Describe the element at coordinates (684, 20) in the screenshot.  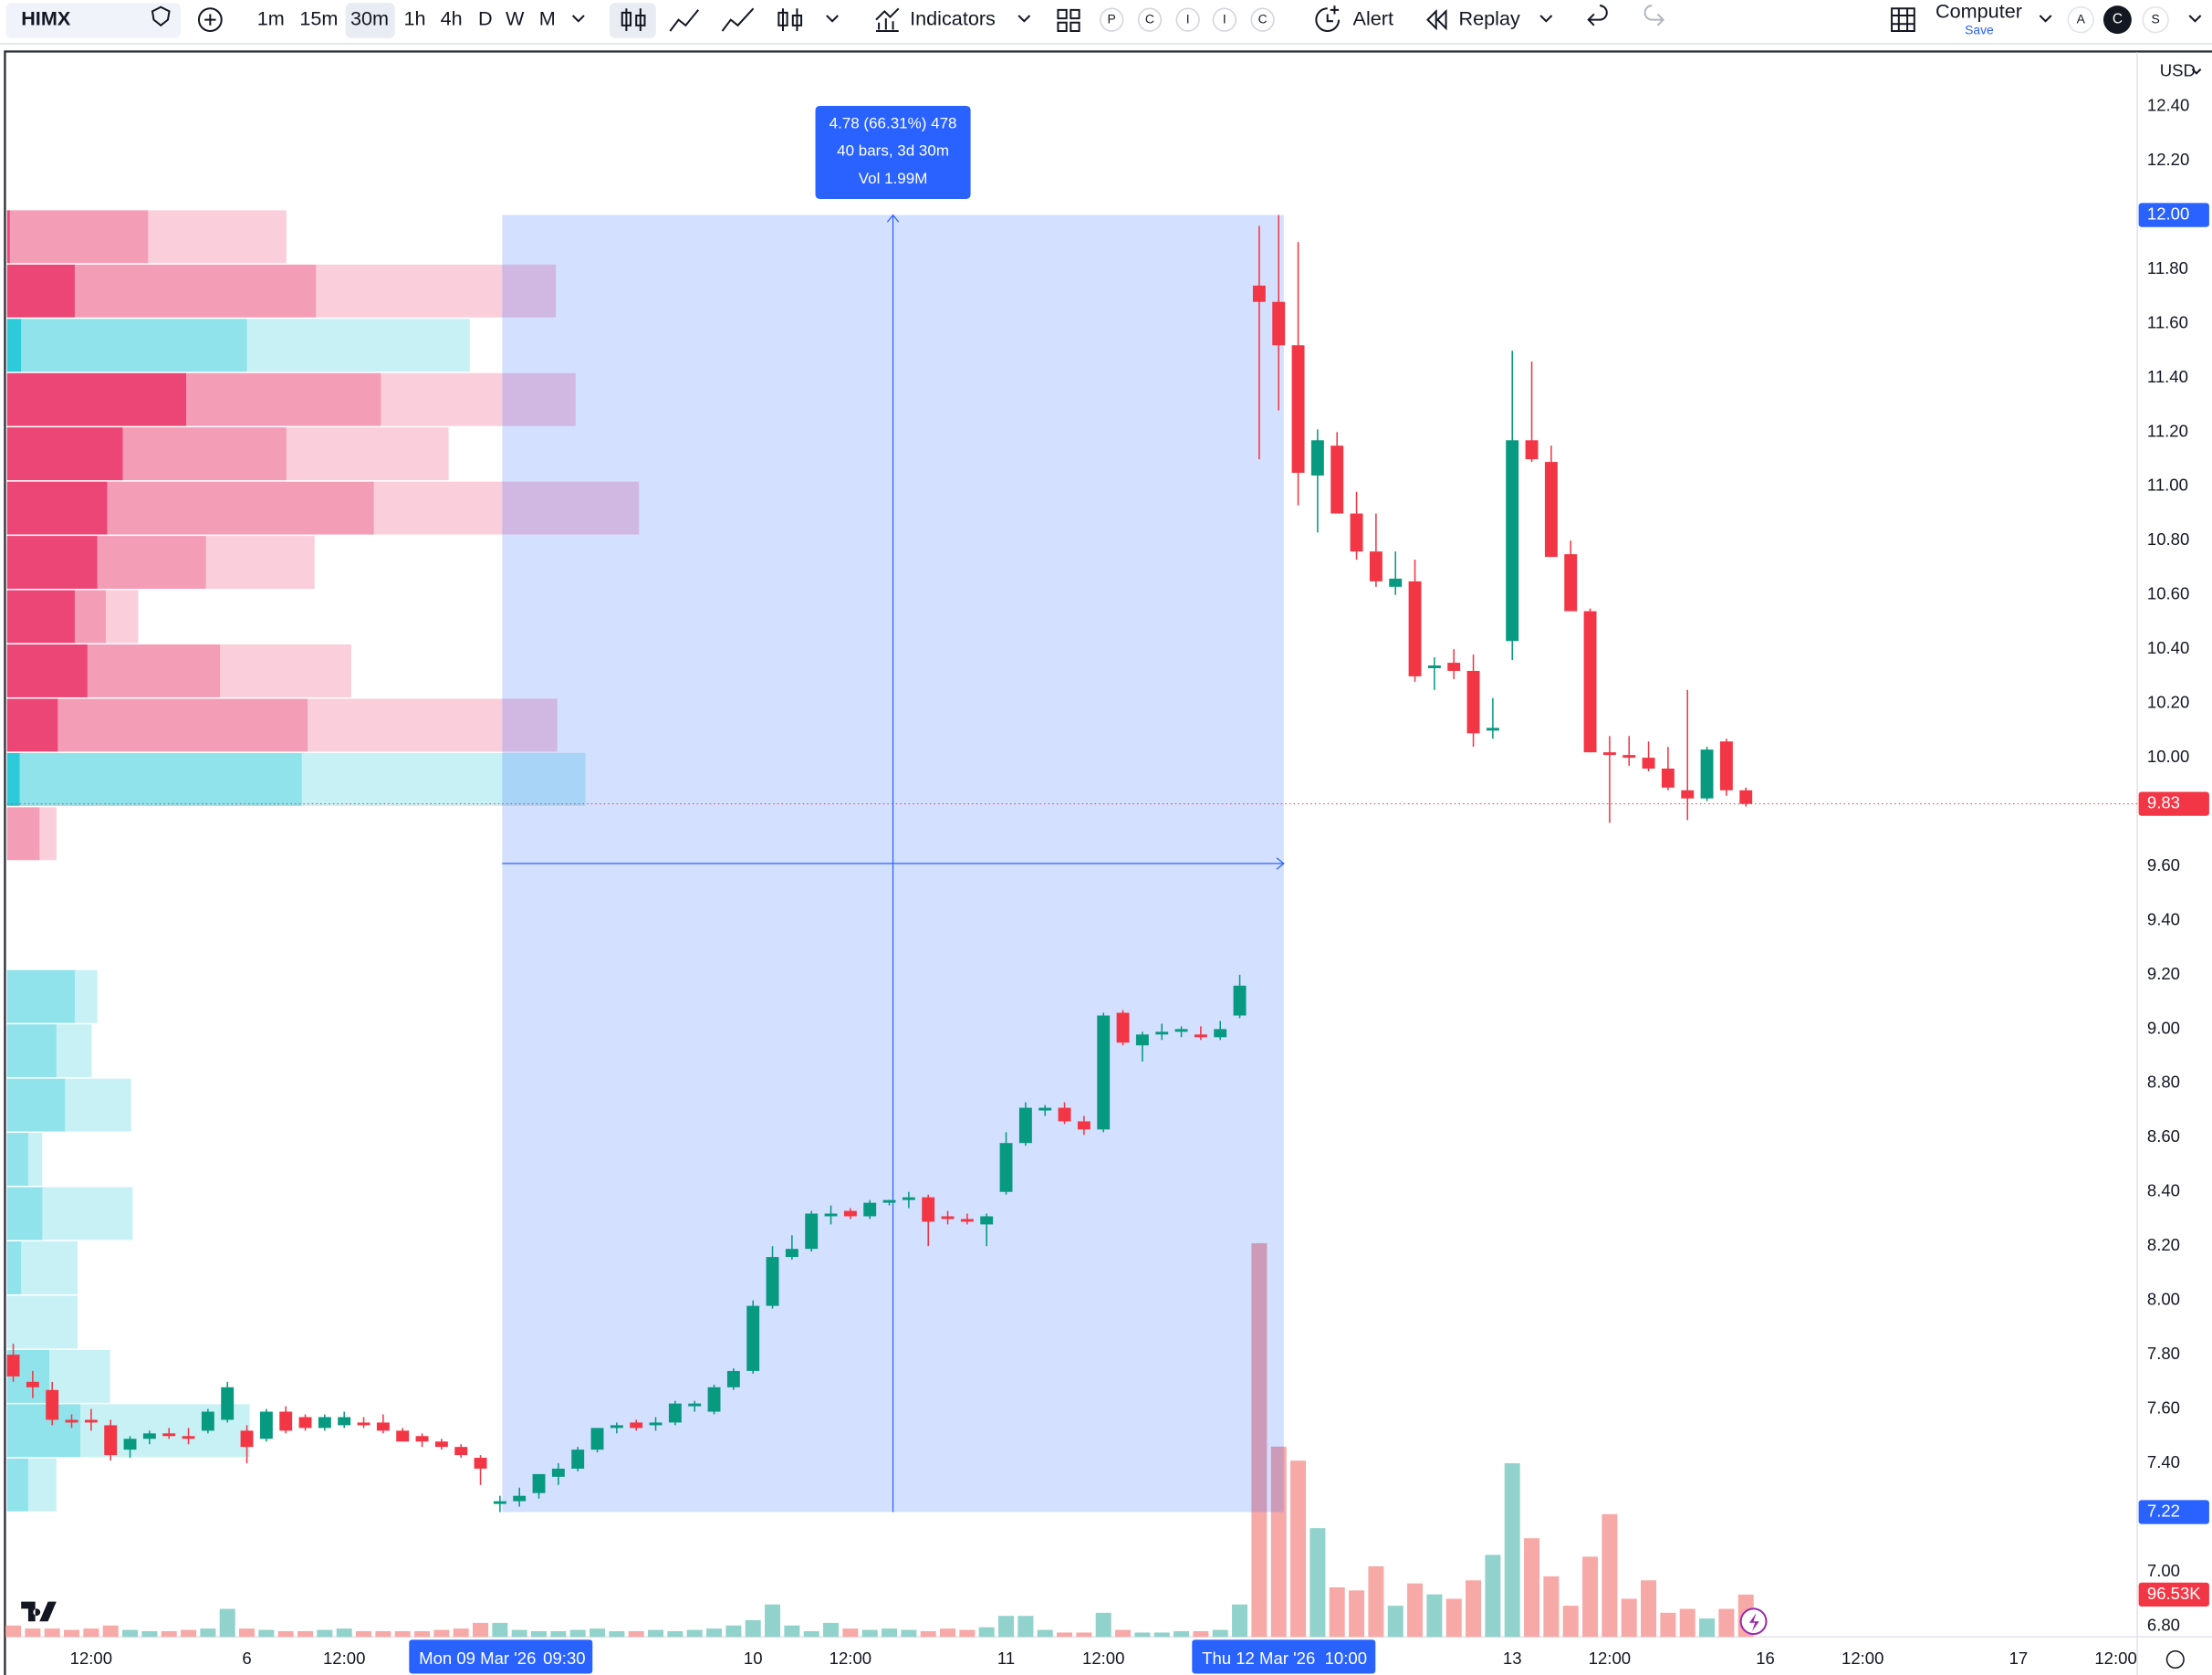
I see `line-icon` at that location.